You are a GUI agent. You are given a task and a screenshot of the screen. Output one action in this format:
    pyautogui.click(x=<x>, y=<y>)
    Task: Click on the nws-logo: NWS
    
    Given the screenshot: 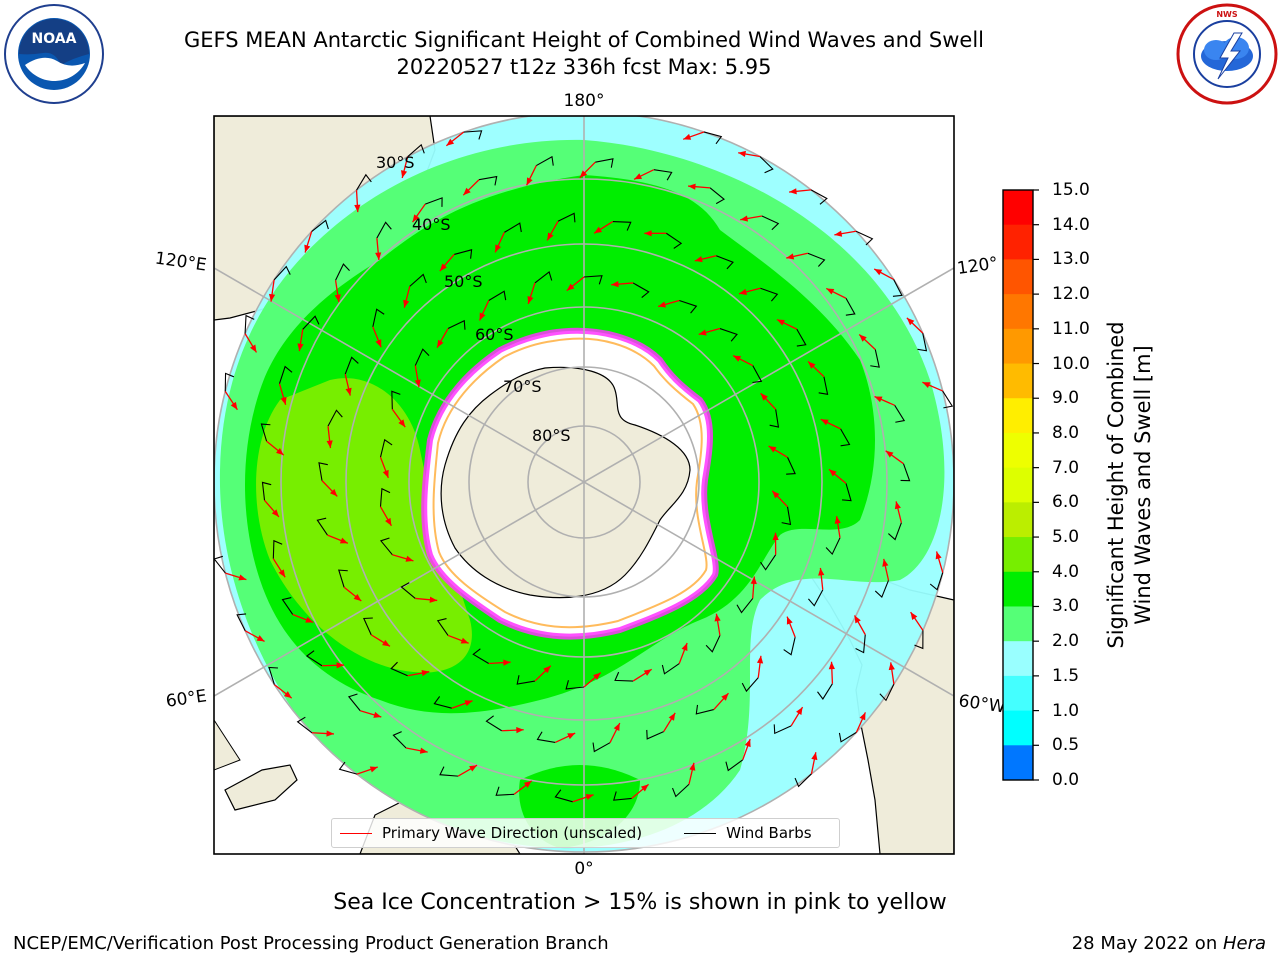 What is the action you would take?
    pyautogui.click(x=1227, y=54)
    